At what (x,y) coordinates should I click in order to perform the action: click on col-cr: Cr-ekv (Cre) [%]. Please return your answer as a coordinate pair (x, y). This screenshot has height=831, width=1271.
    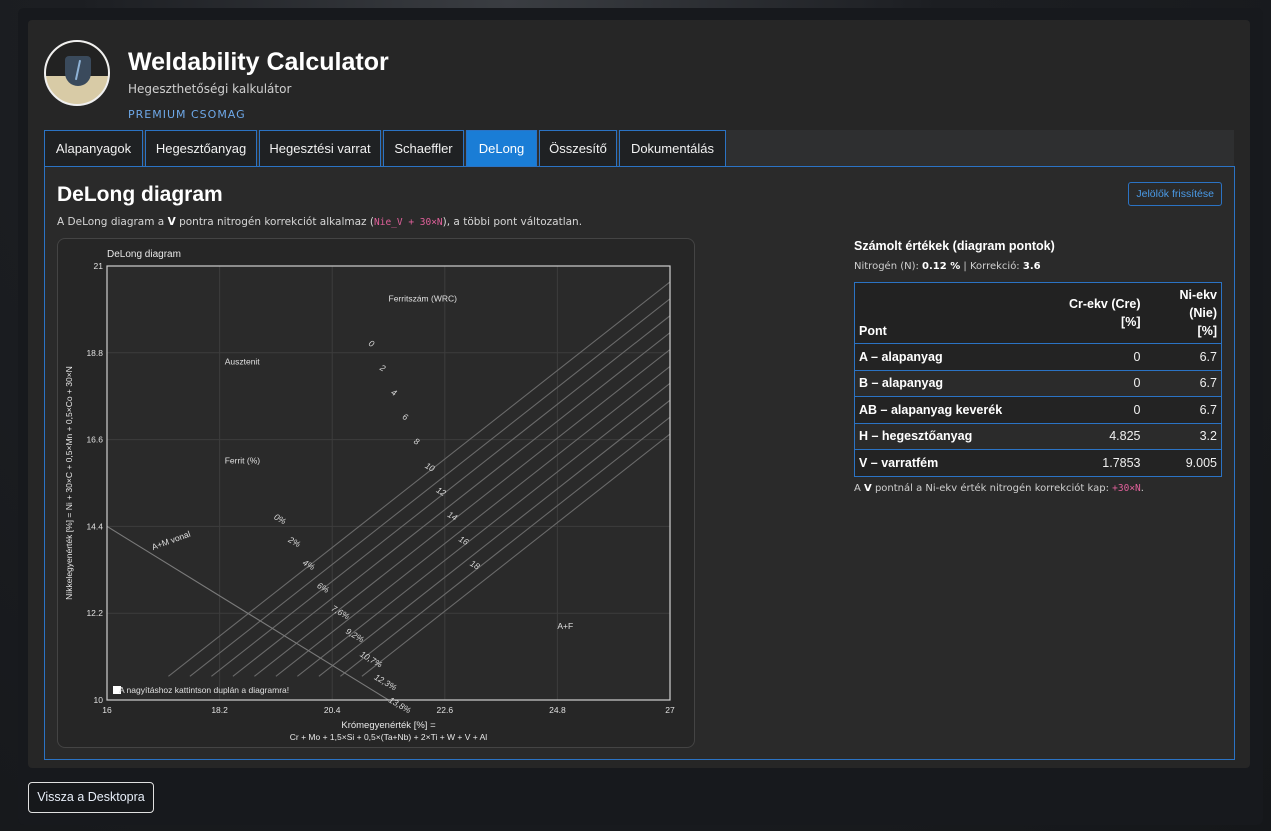
    Looking at the image, I should click on (1102, 313).